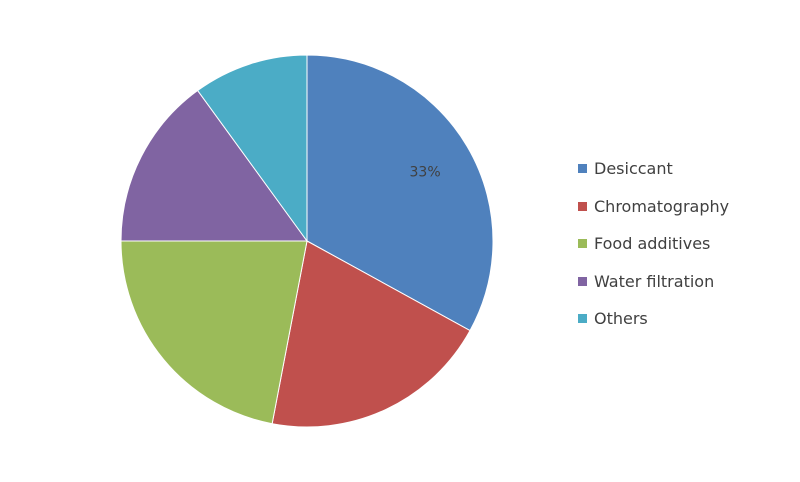  Describe the element at coordinates (582, 319) in the screenshot. I see `legend-swatch-others` at that location.